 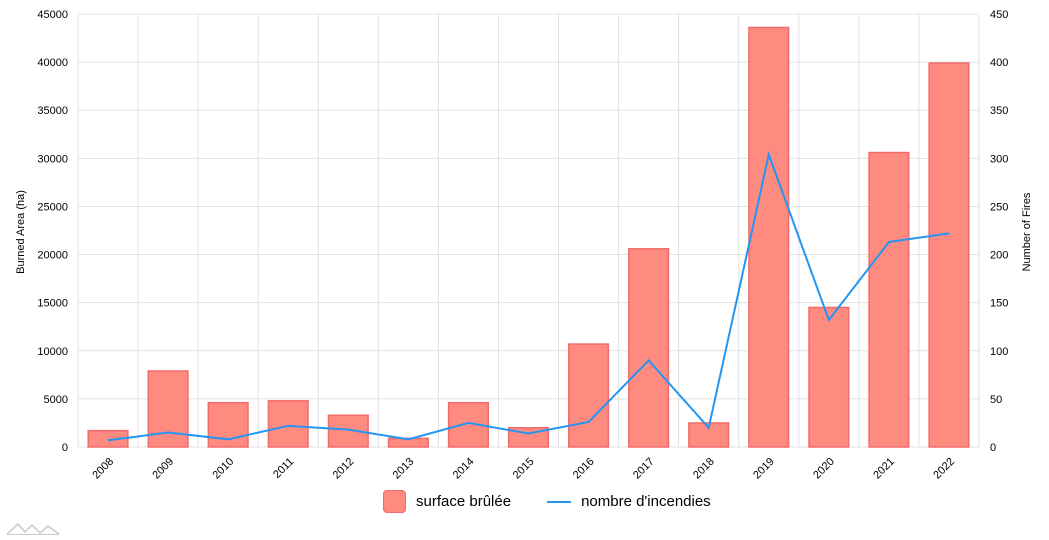 I want to click on x-tick-label: 2014, so click(x=464, y=469).